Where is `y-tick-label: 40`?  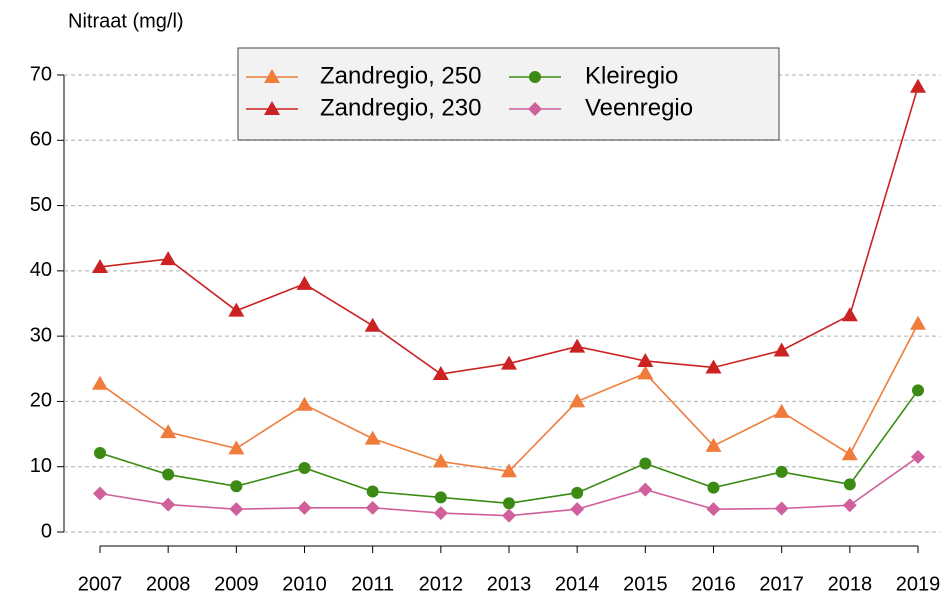
y-tick-label: 40 is located at coordinates (41, 270).